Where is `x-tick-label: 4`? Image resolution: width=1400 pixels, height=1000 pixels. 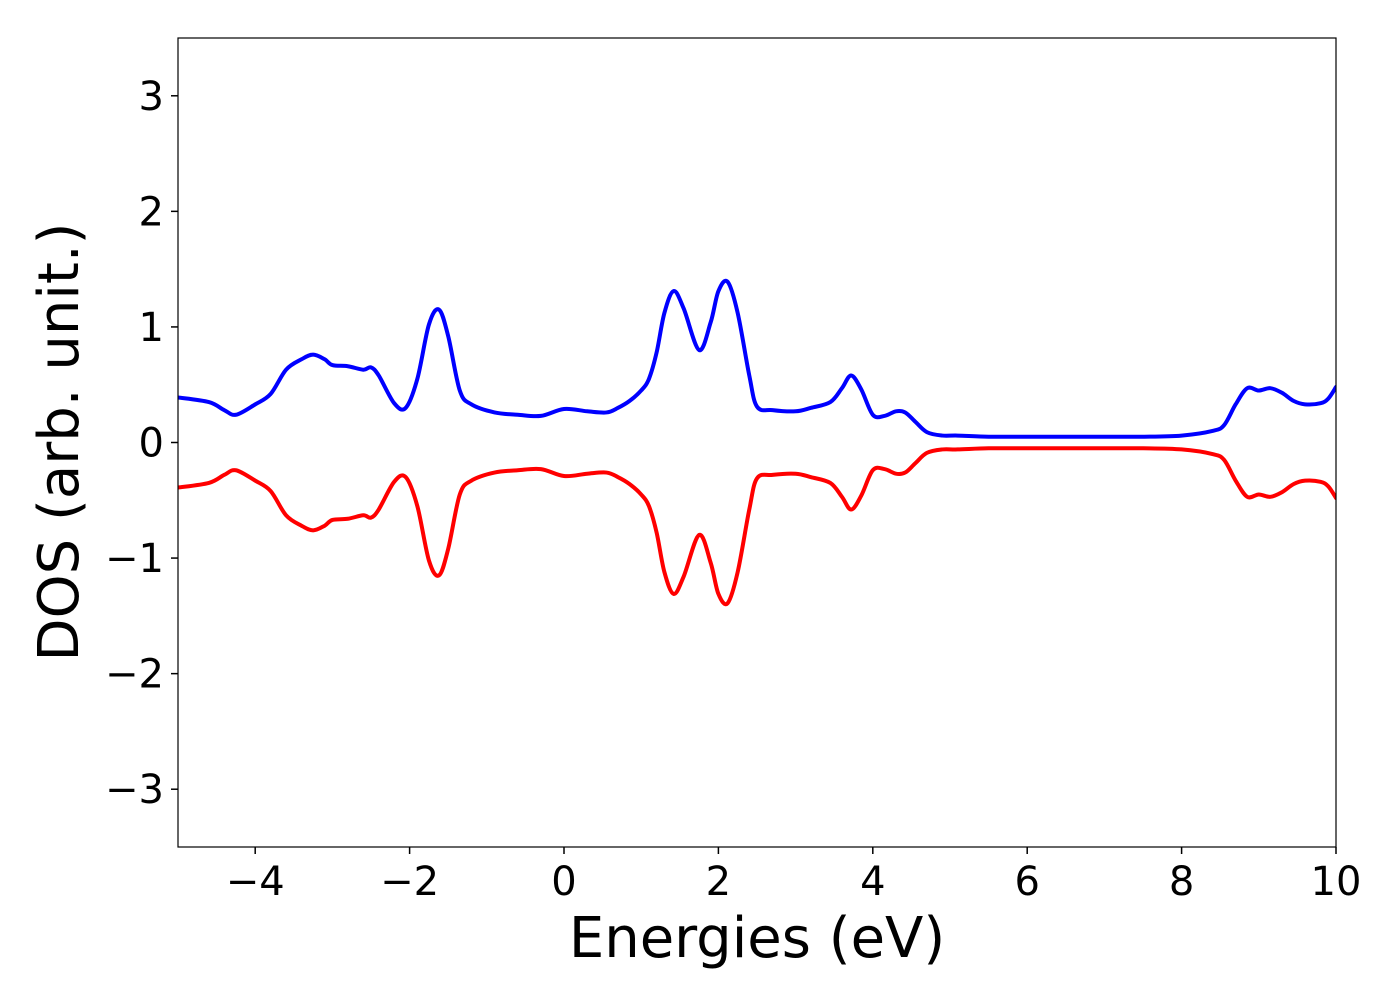
x-tick-label: 4 is located at coordinates (872, 882).